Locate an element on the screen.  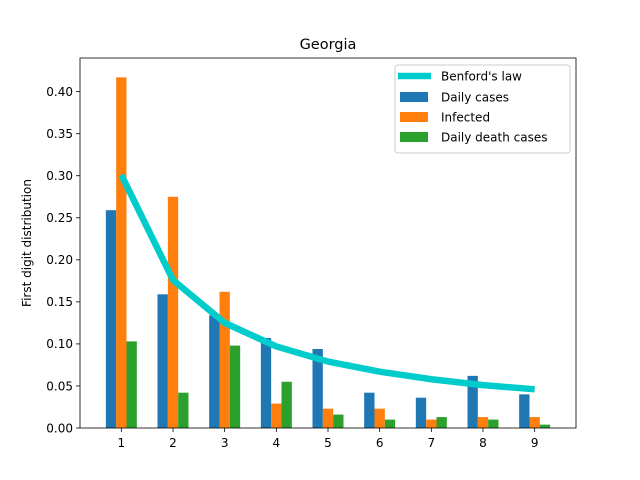
x-axis-ticks: 1 2 3 4 5 6 7 8 9 is located at coordinates (328, 439).